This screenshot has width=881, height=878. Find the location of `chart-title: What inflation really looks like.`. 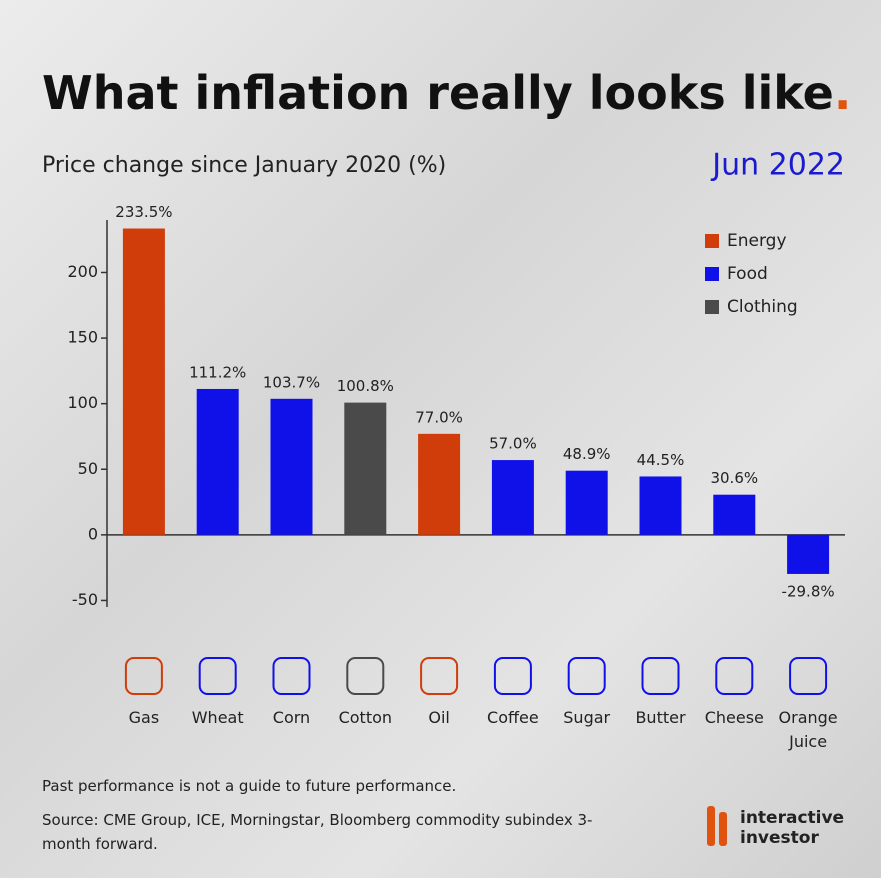

chart-title: What inflation really looks like. is located at coordinates (446, 93).